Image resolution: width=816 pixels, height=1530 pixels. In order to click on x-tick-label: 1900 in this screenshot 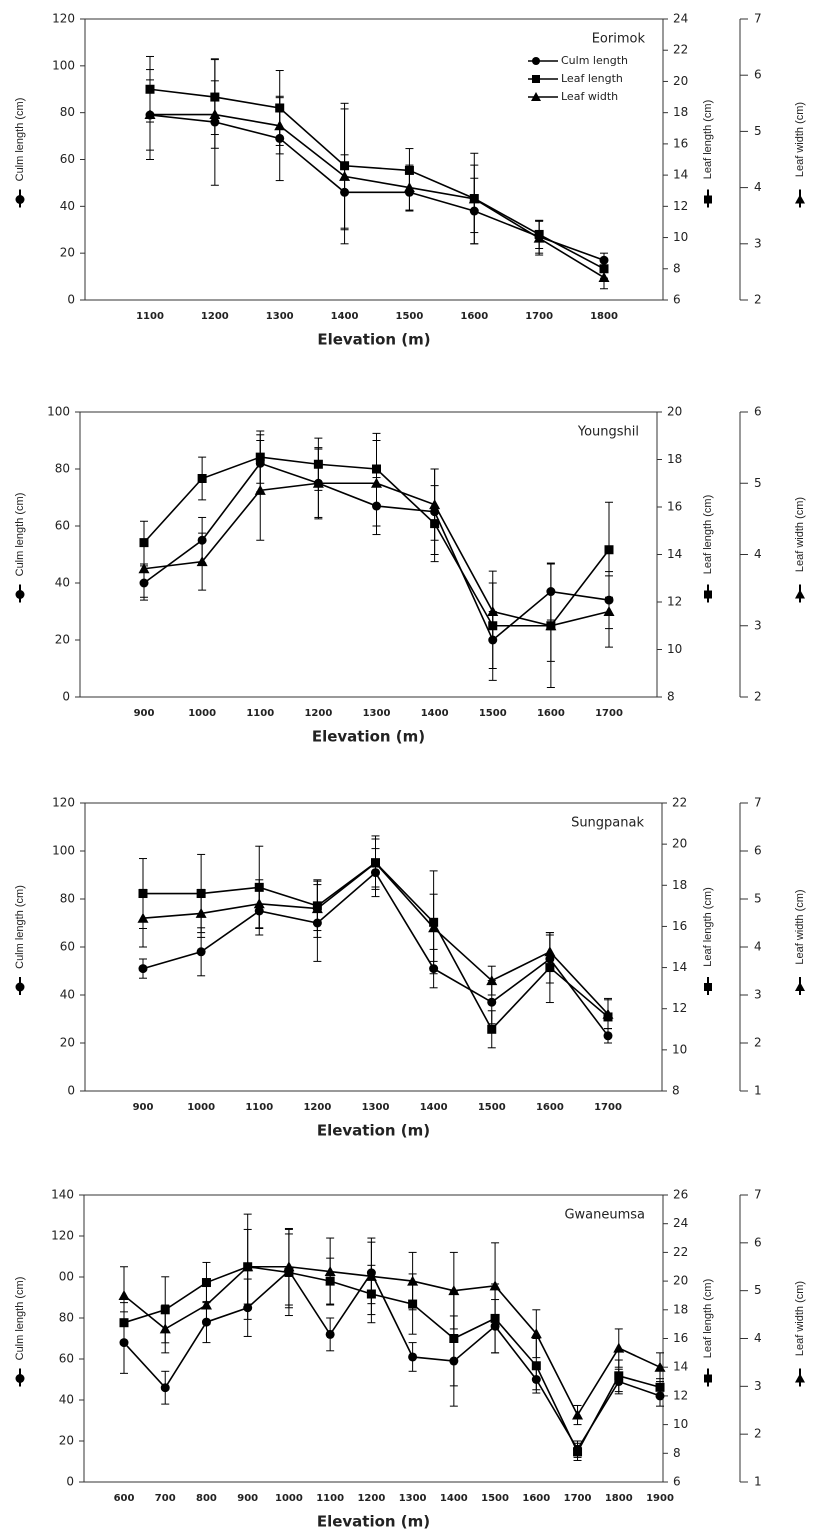, I will do `click(660, 1498)`.